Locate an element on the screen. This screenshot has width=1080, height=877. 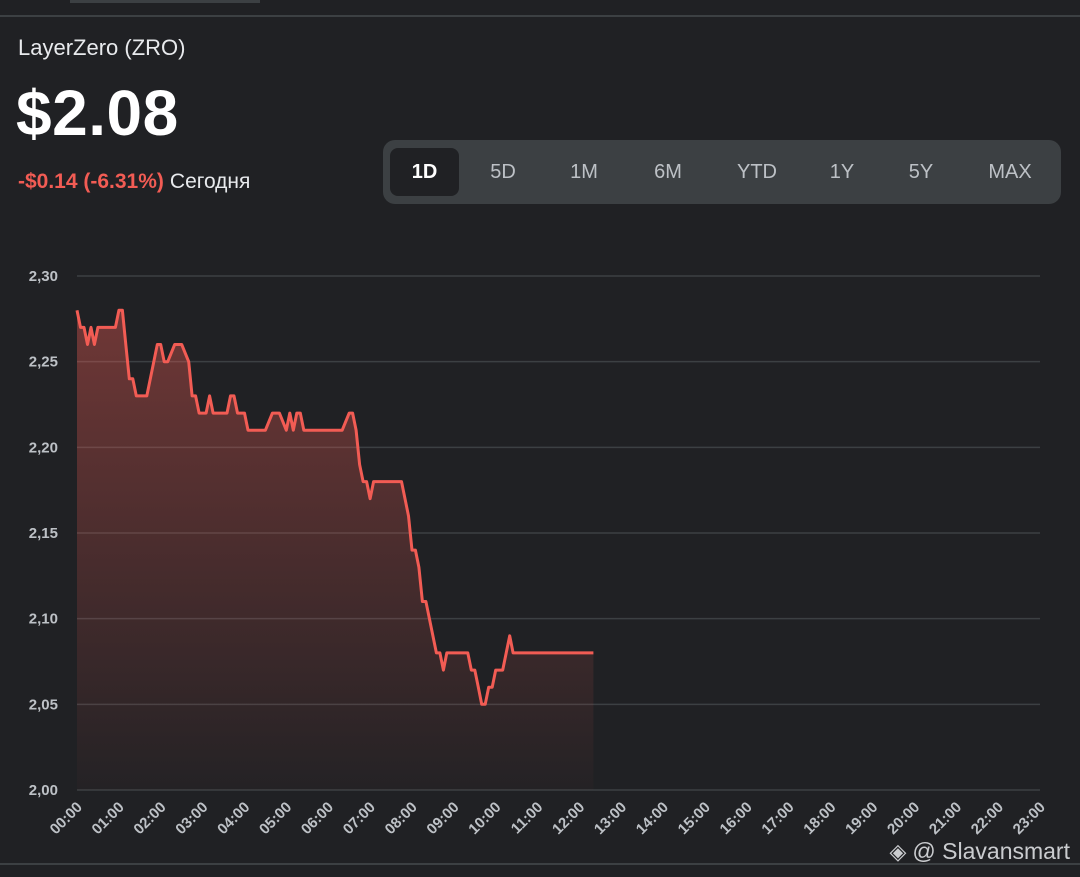
x-tick-label: 08:00 is located at coordinates (401, 818).